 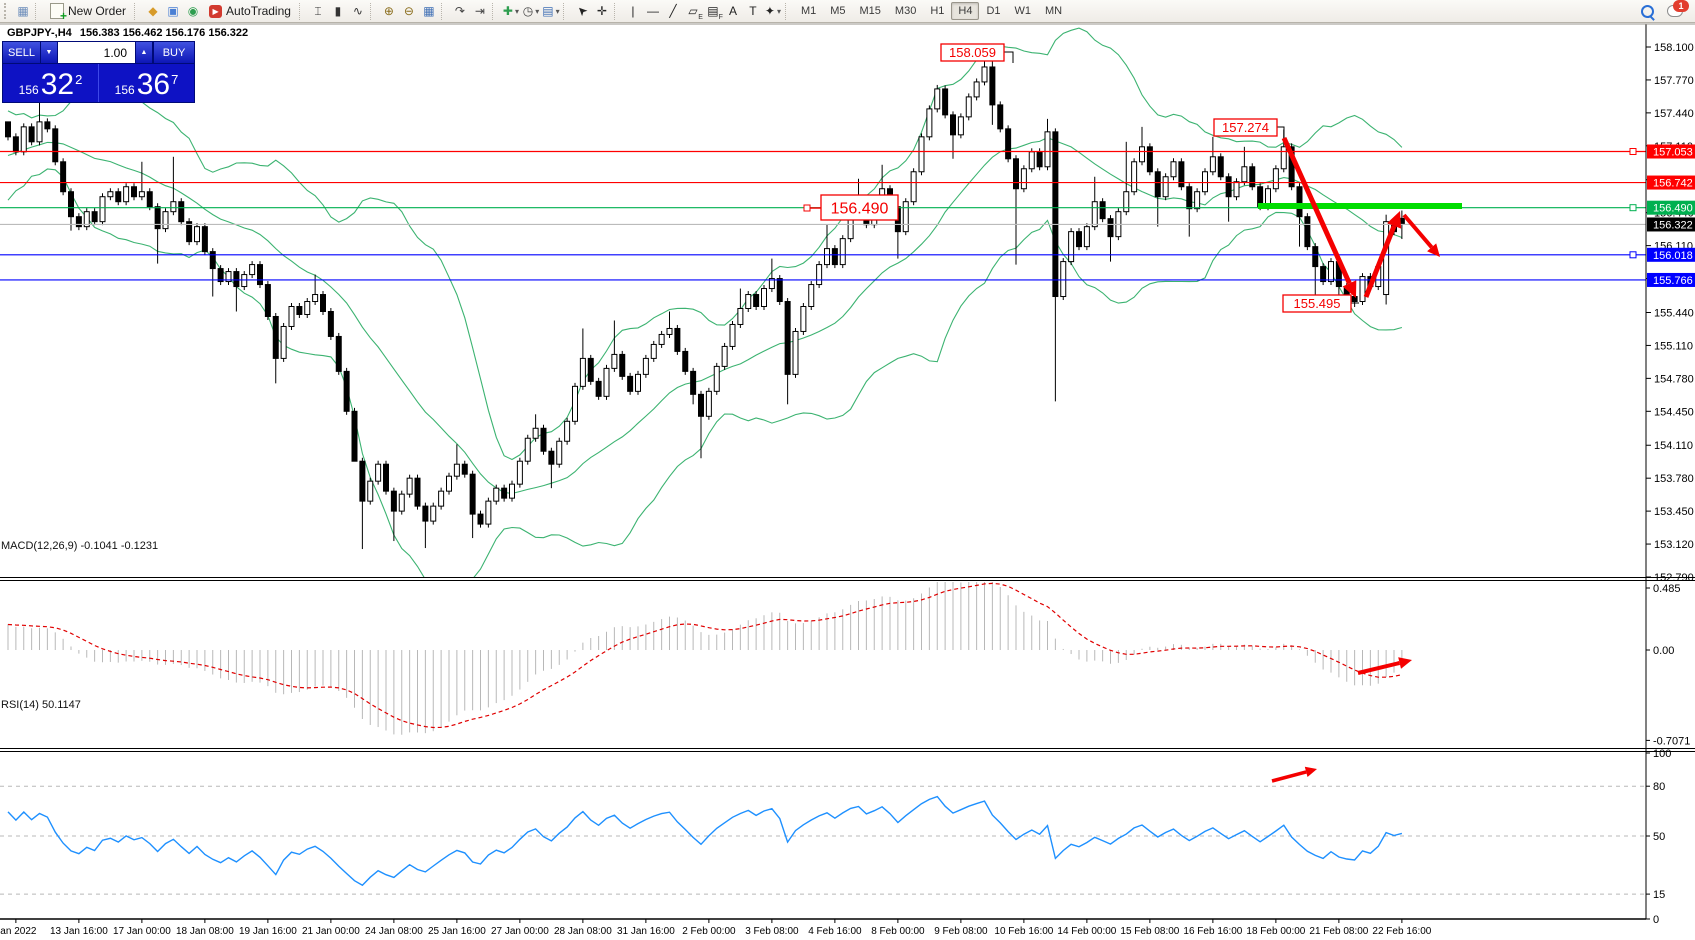 What do you see at coordinates (715, 12) in the screenshot?
I see `fibonacci-icon: ▤ F` at bounding box center [715, 12].